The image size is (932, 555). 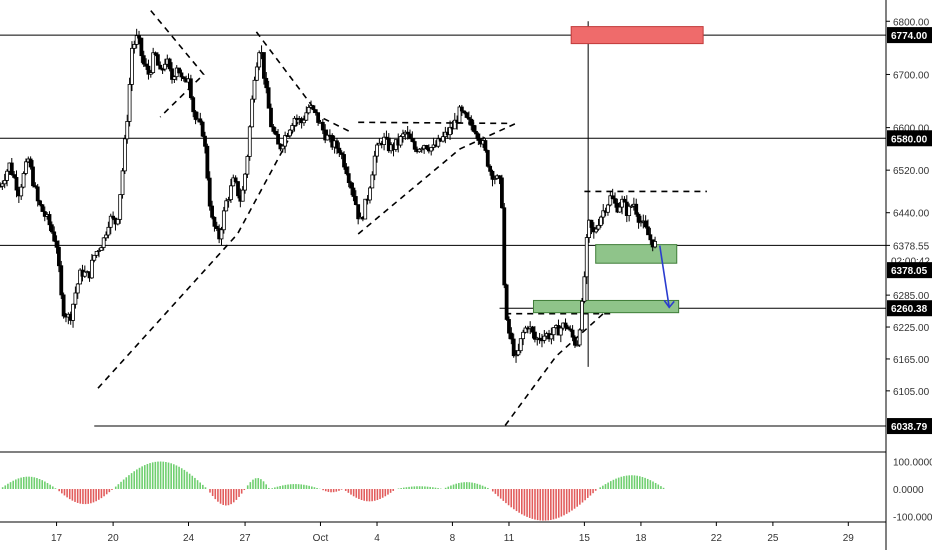 I want to click on price-tick-label: 6440.00, so click(x=911, y=214).